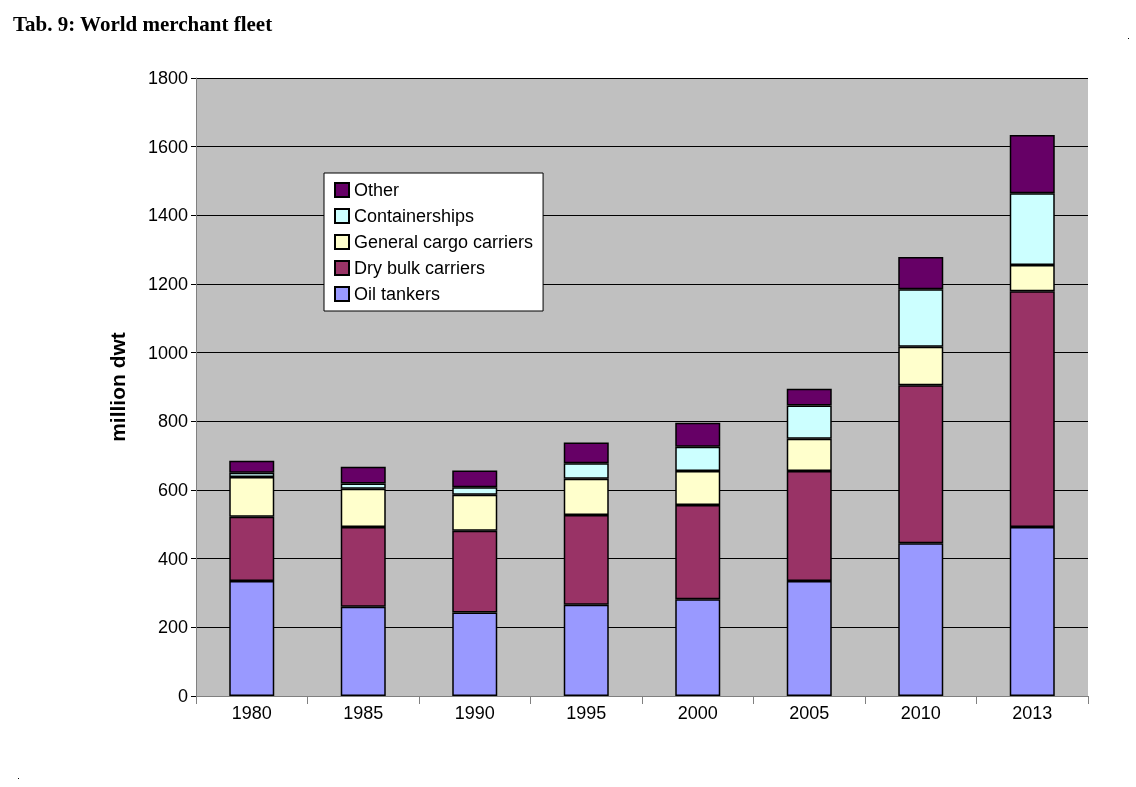  Describe the element at coordinates (172, 490) in the screenshot. I see `y-tick-label: 600` at that location.